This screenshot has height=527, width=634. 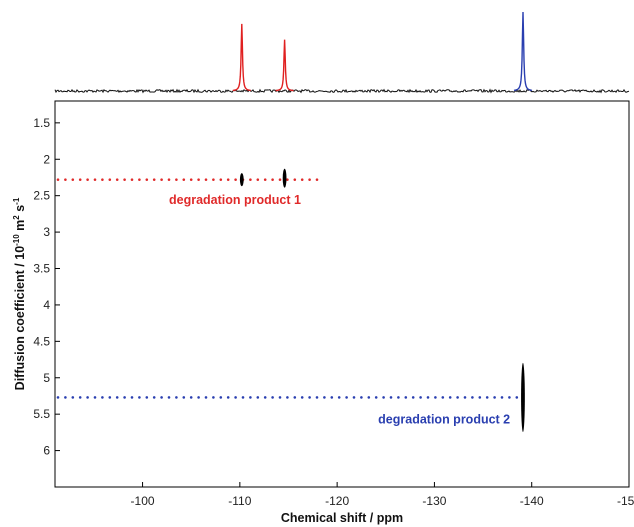 What do you see at coordinates (46, 378) in the screenshot?
I see `y-tick-label: 5` at bounding box center [46, 378].